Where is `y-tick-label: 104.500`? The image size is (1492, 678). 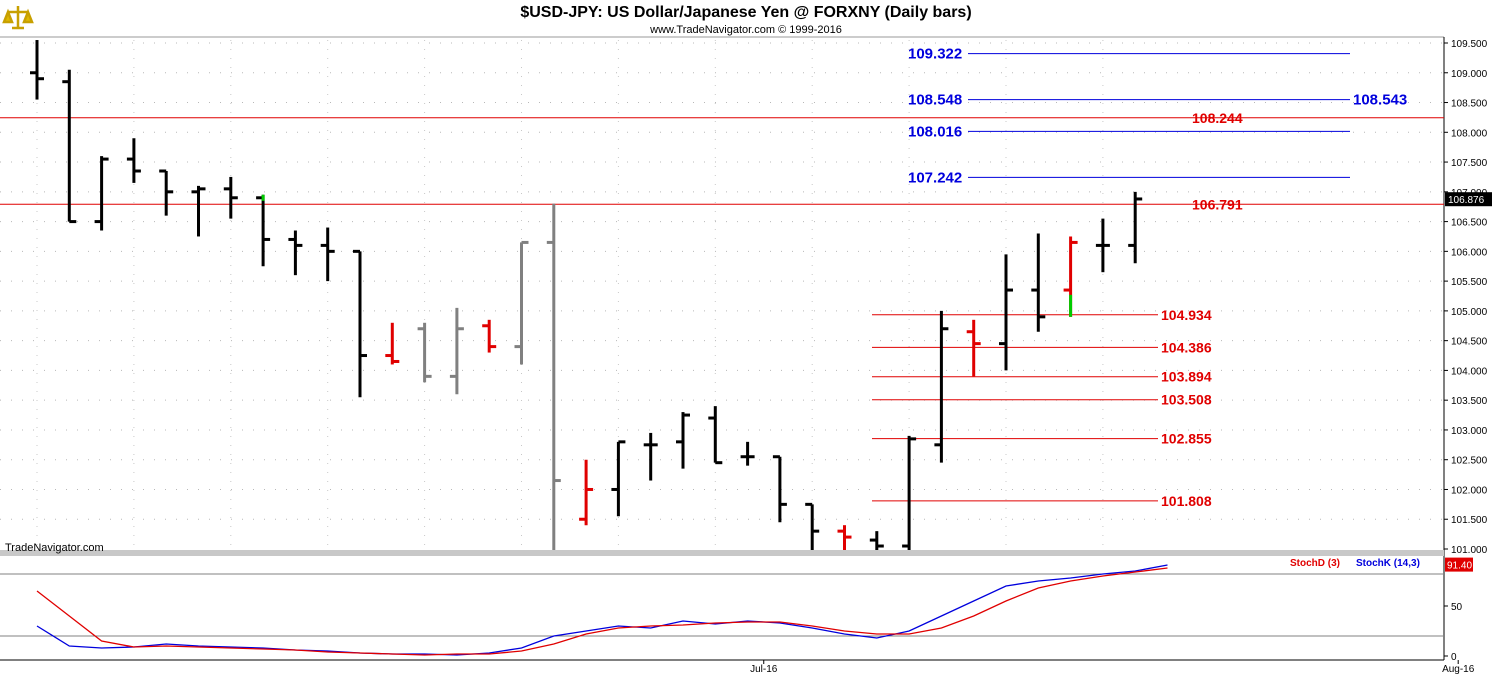
y-tick-label: 104.500 is located at coordinates (1469, 342).